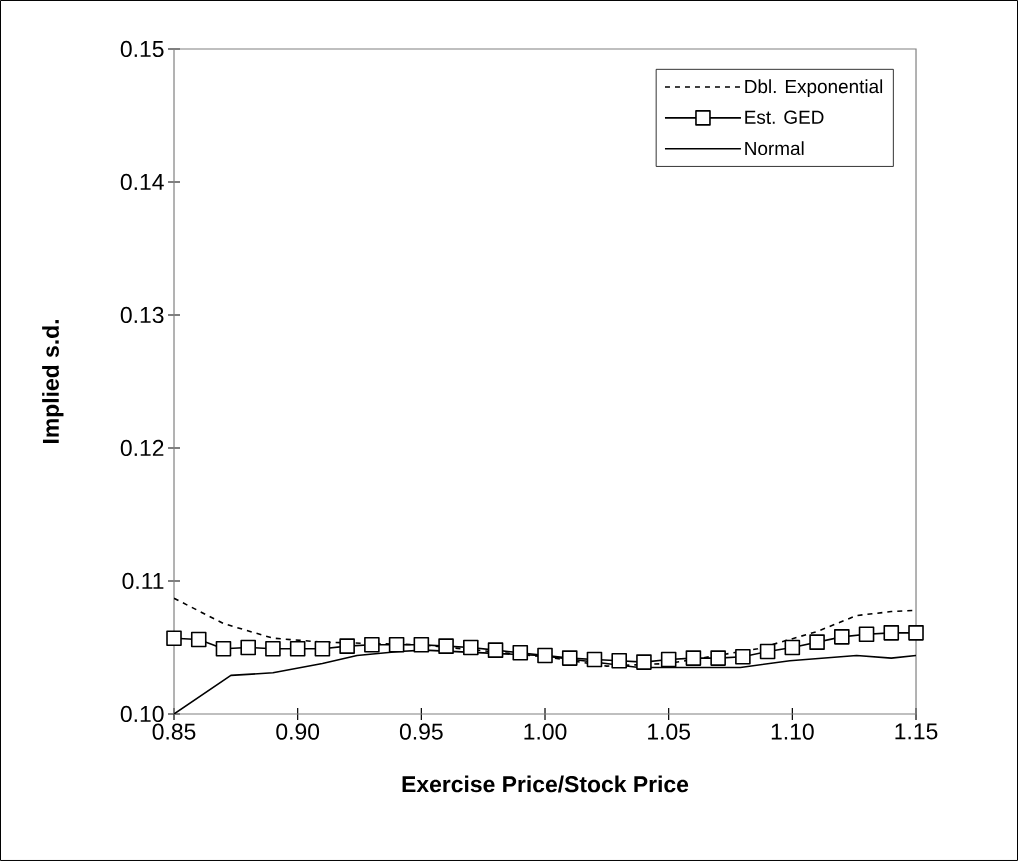 Image resolution: width=1018 pixels, height=861 pixels. Describe the element at coordinates (545, 784) in the screenshot. I see `x-axis-title: Exercise Price/Stock Price` at that location.